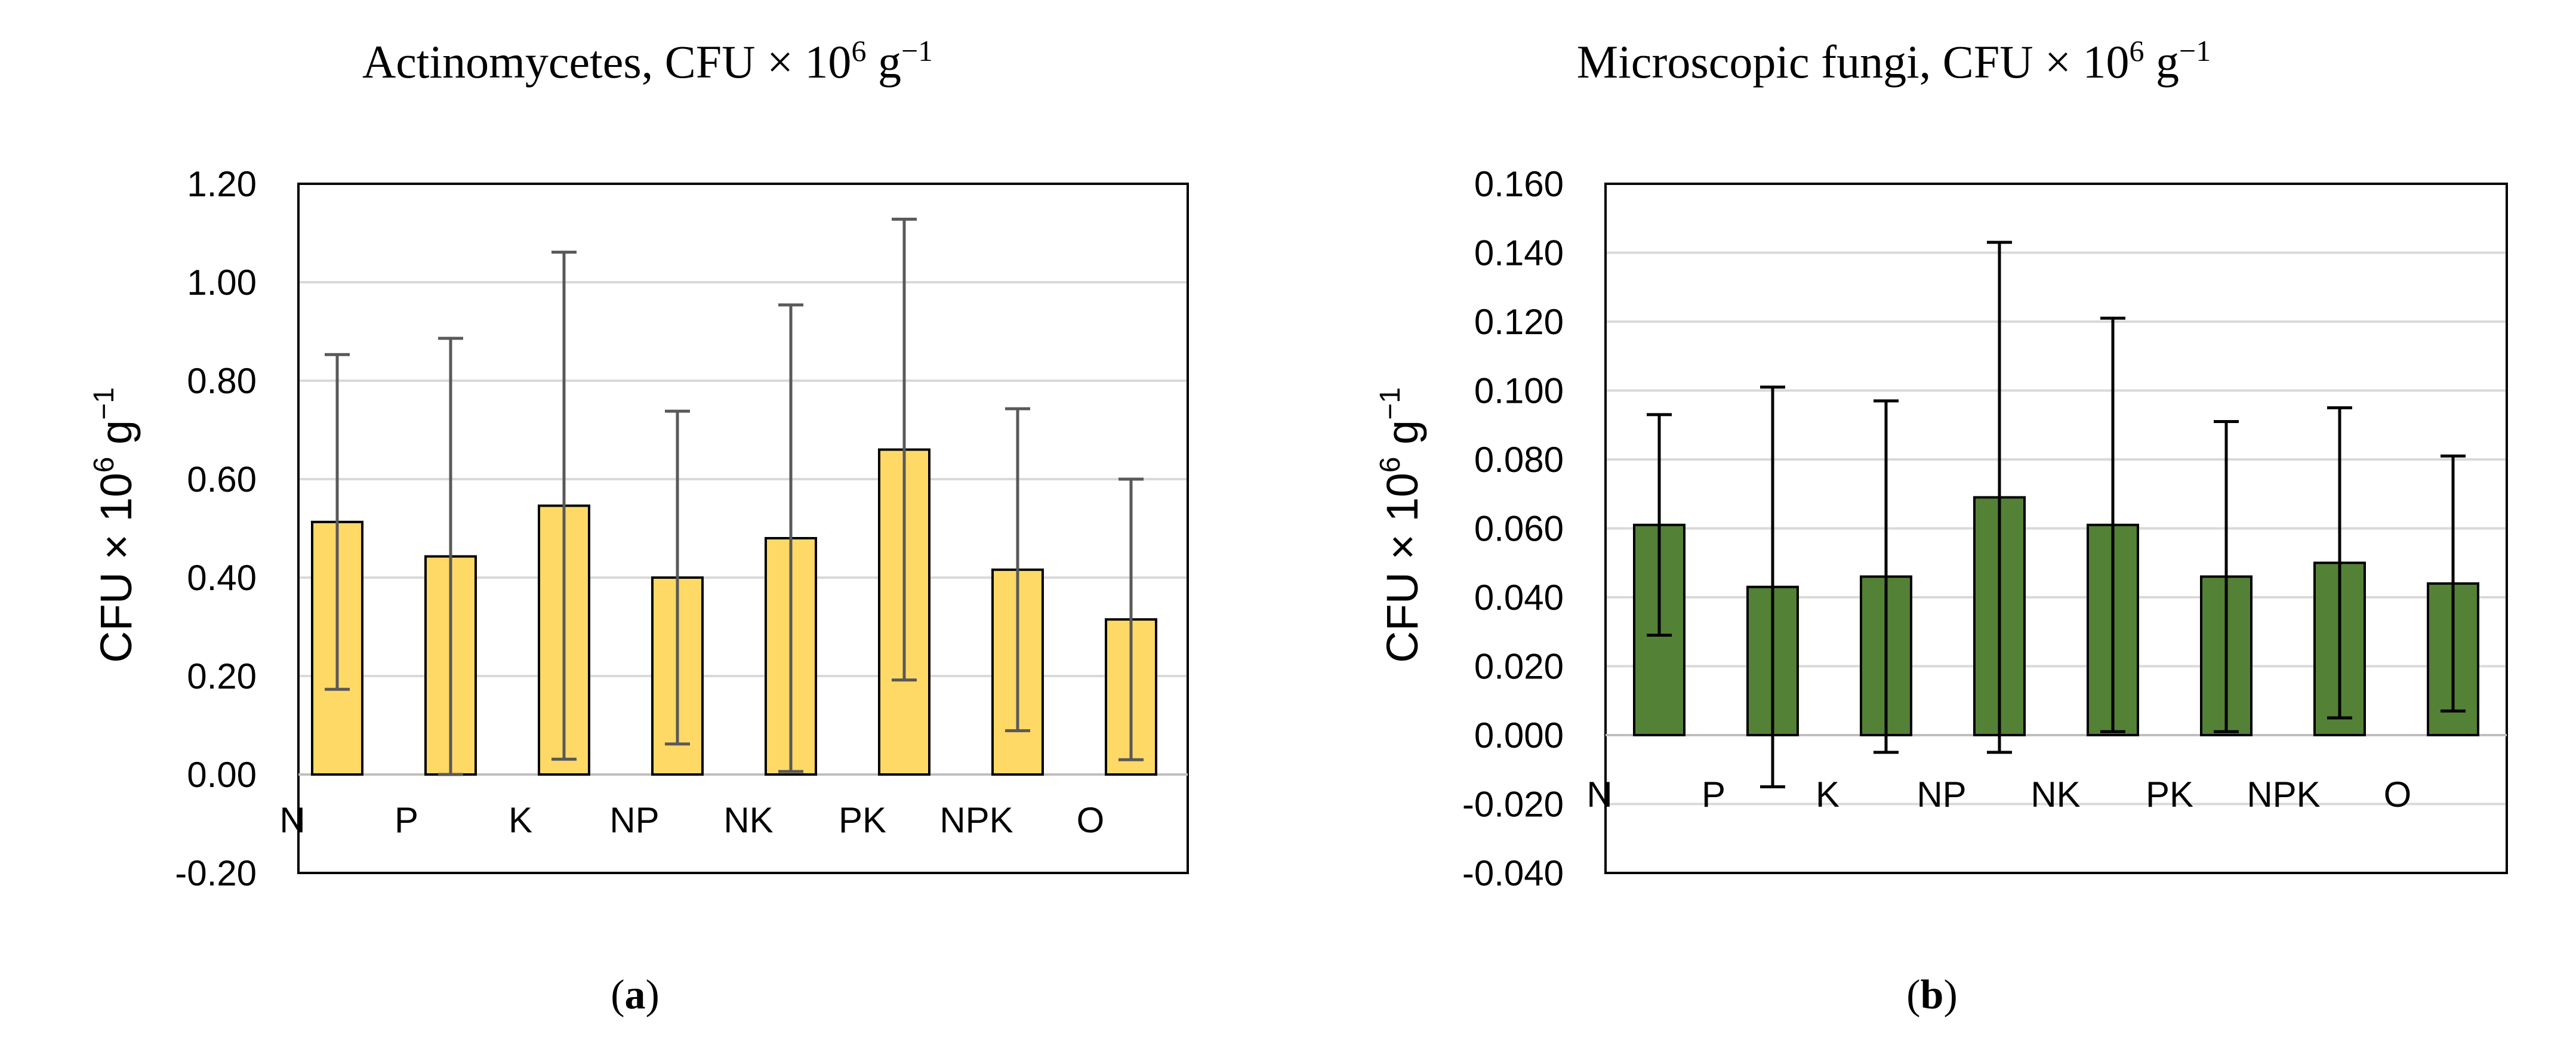  Describe the element at coordinates (222, 381) in the screenshot. I see `y-tick-label: 0.80` at that location.